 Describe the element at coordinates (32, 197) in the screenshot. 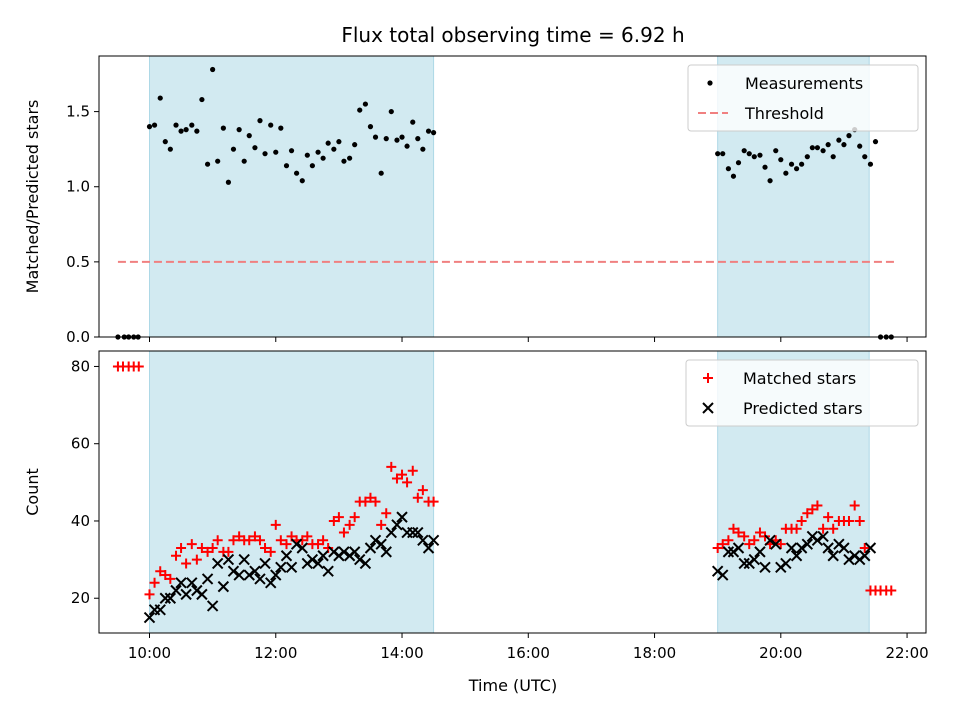

I see `y-axis-label: Matched/Predicted stars` at that location.